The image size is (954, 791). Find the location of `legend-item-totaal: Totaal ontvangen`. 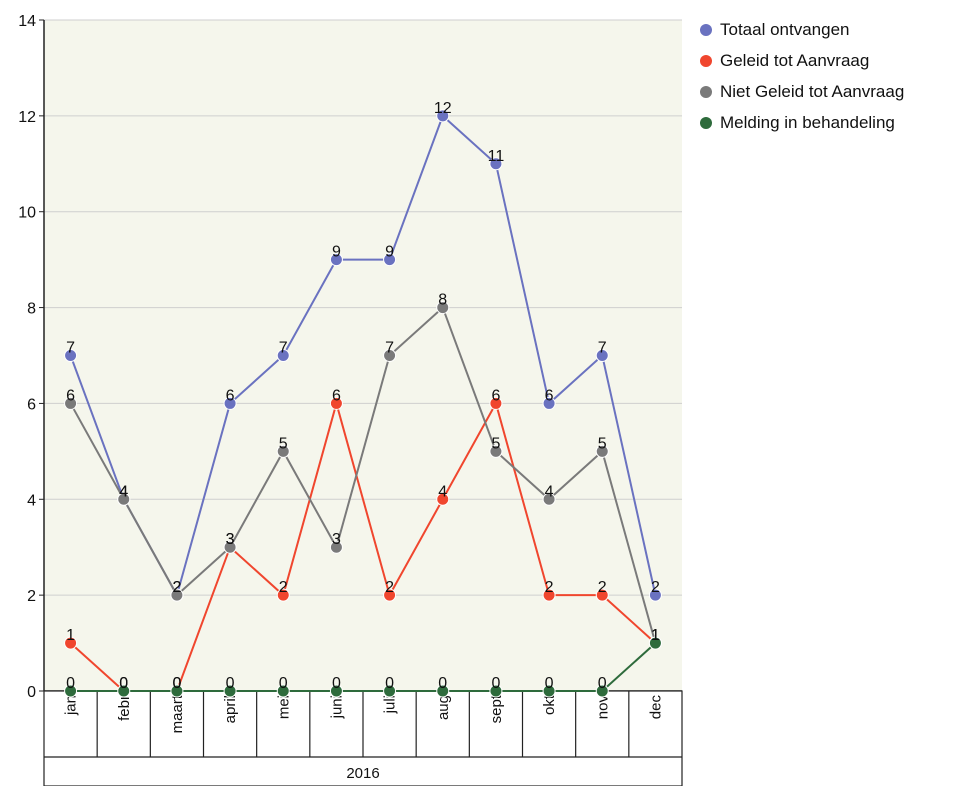

legend-item-totaal: Totaal ontvangen is located at coordinates (802, 29).